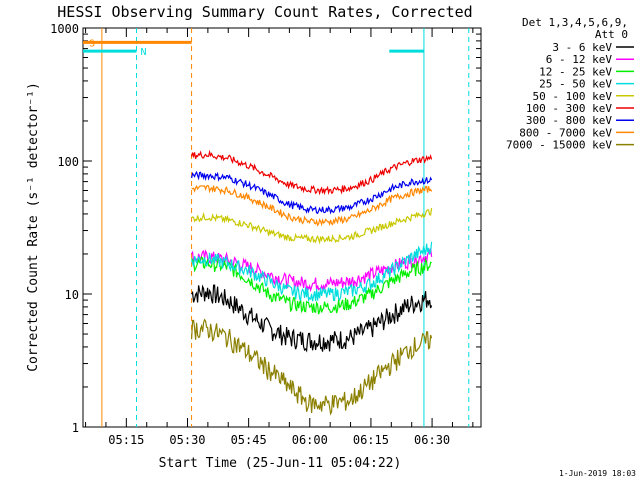  I want to click on legend-header-line-2: Att 0, so click(611, 34).